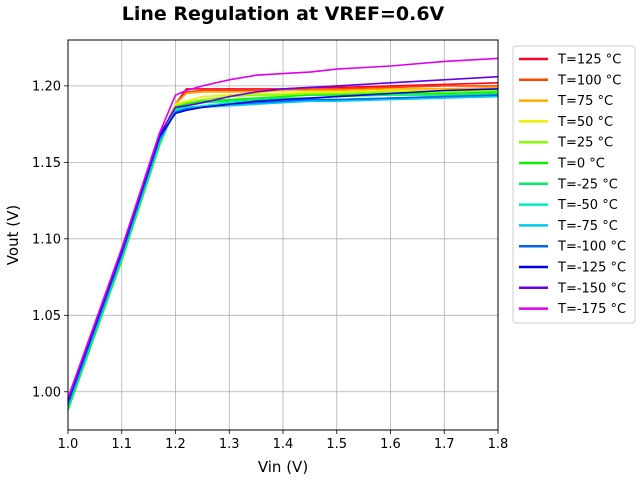  What do you see at coordinates (589, 60) in the screenshot?
I see `legend-label: T=125 °C` at bounding box center [589, 60].